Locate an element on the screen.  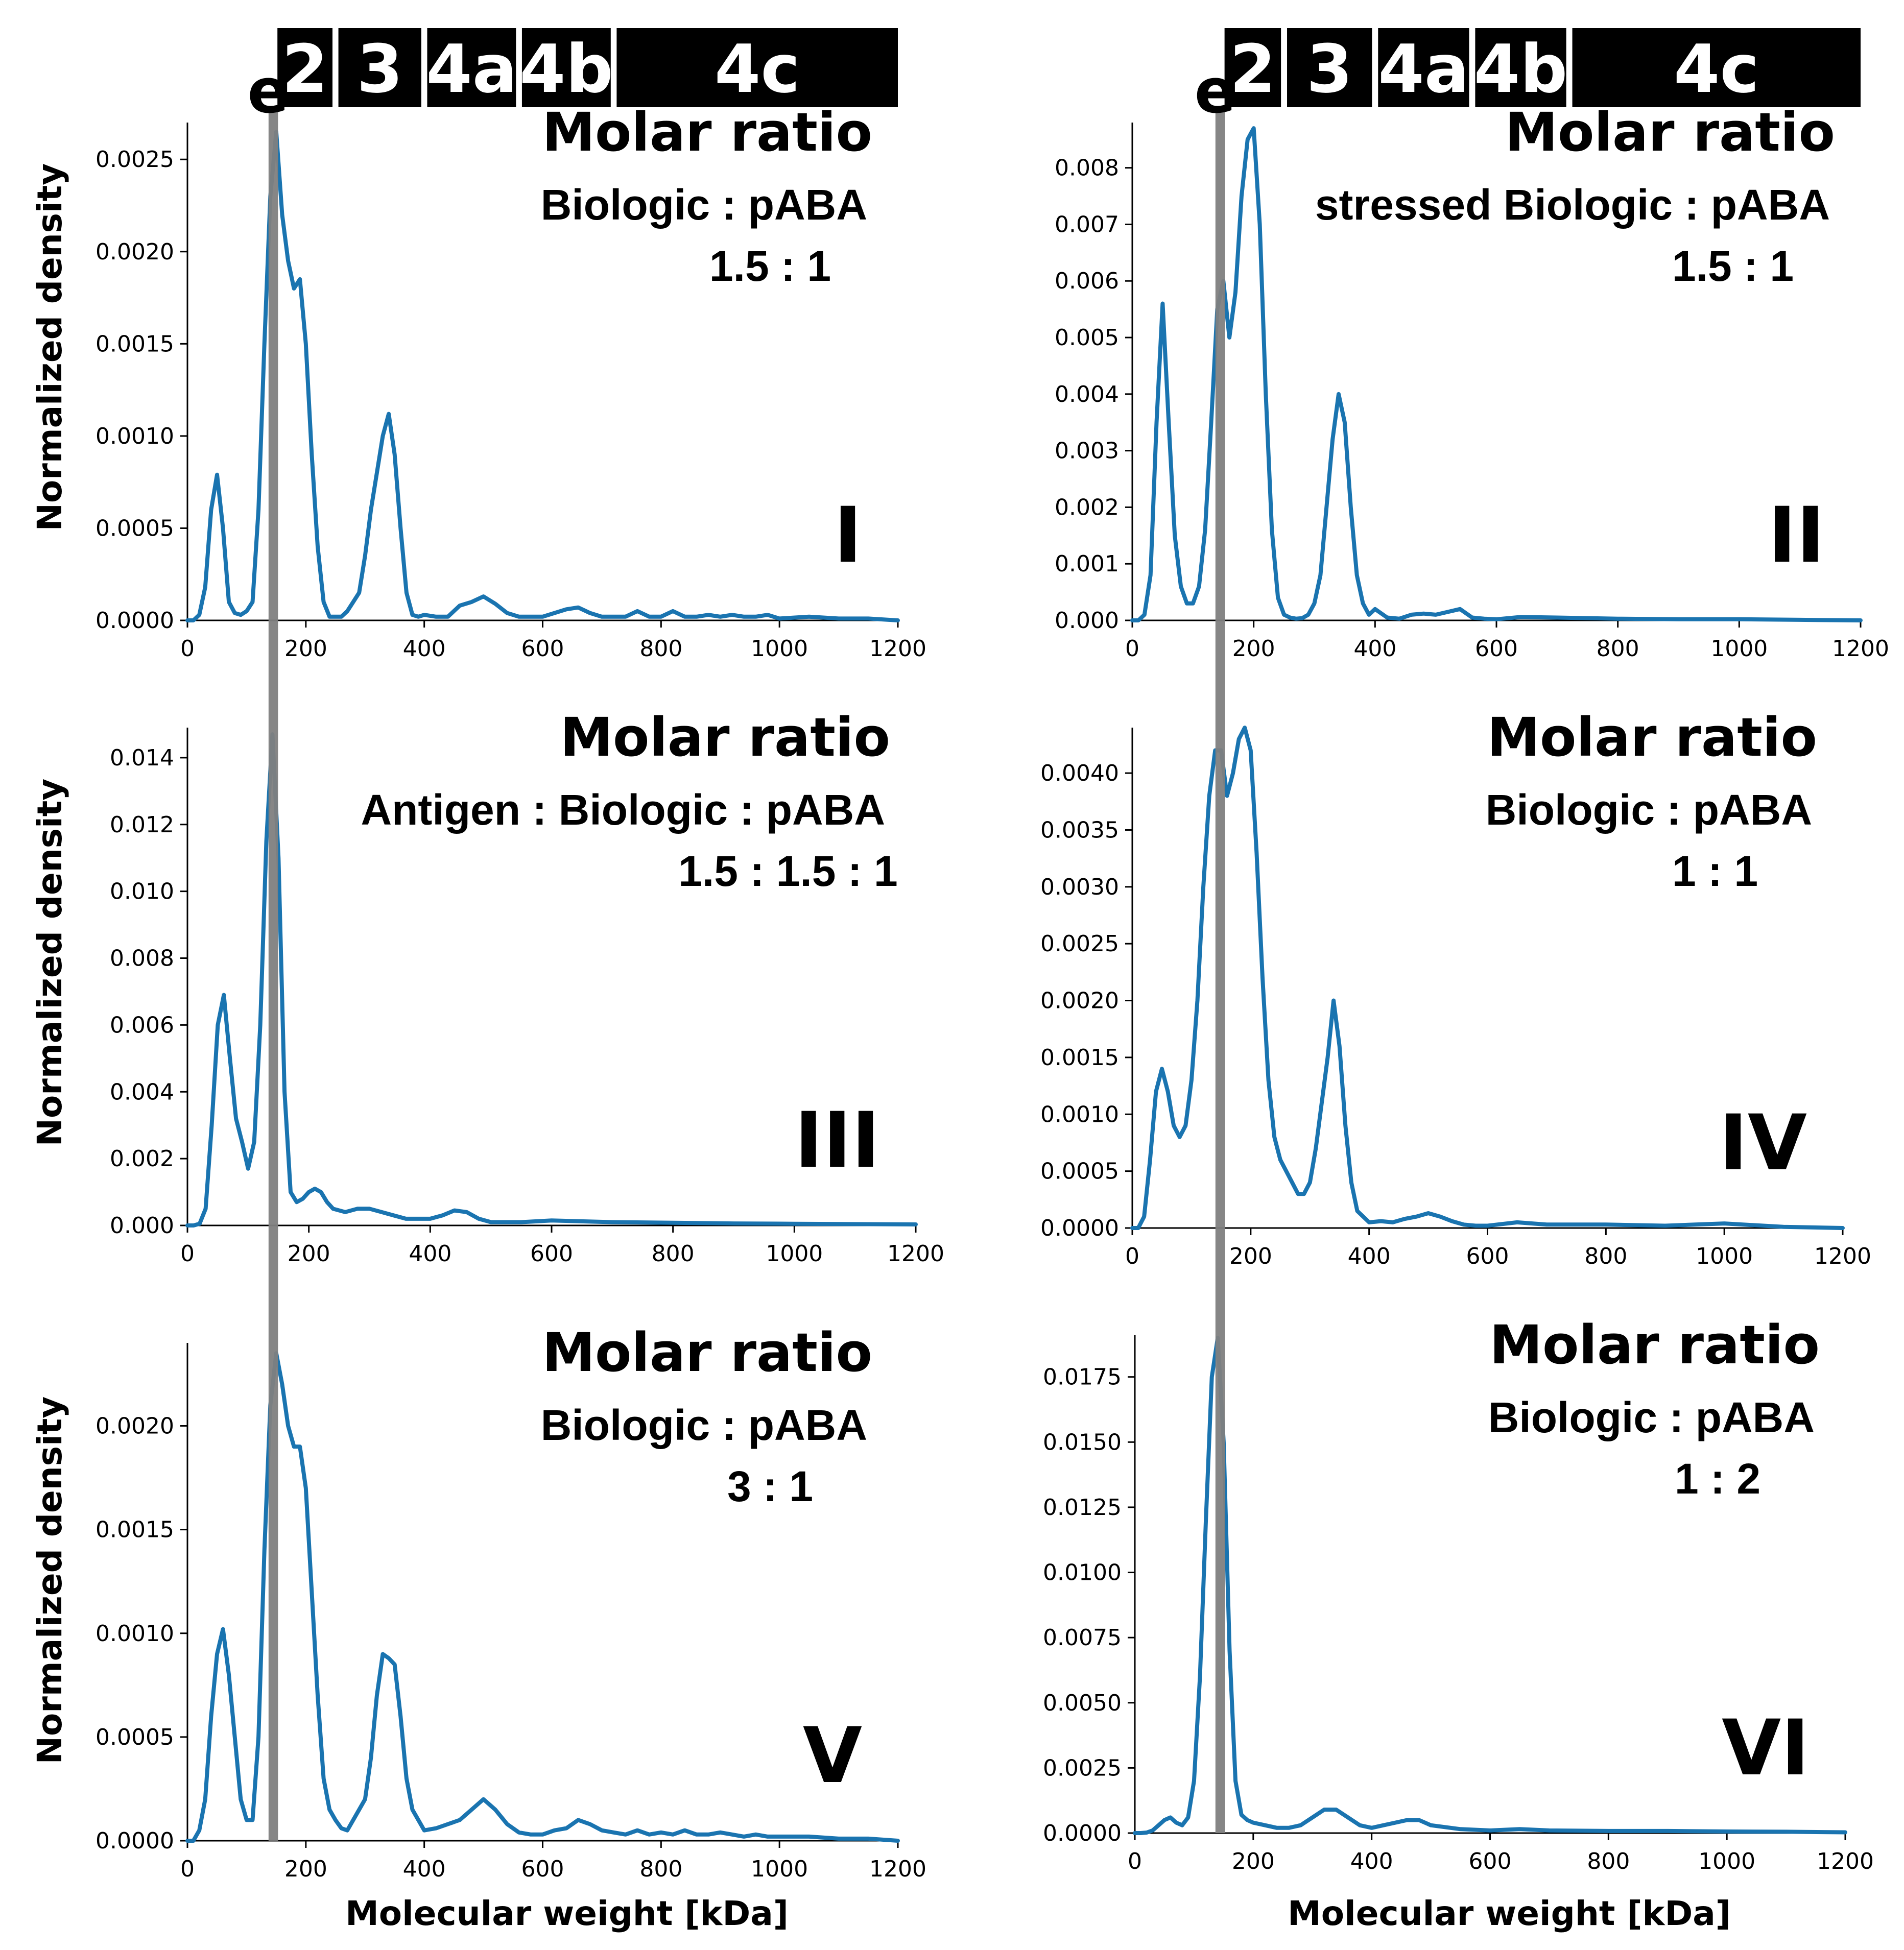
y-tick-label: 0.0040 is located at coordinates (1079, 773).